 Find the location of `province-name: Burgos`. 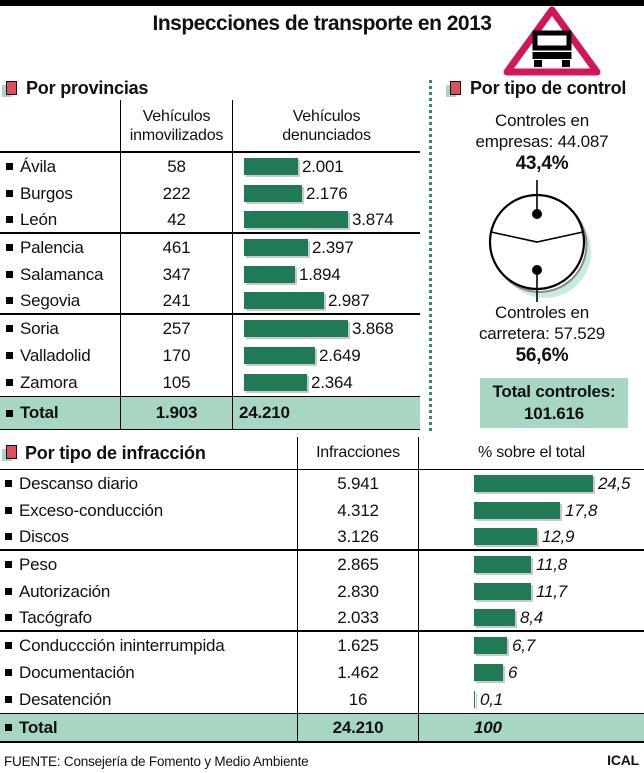

province-name: Burgos is located at coordinates (46, 193).